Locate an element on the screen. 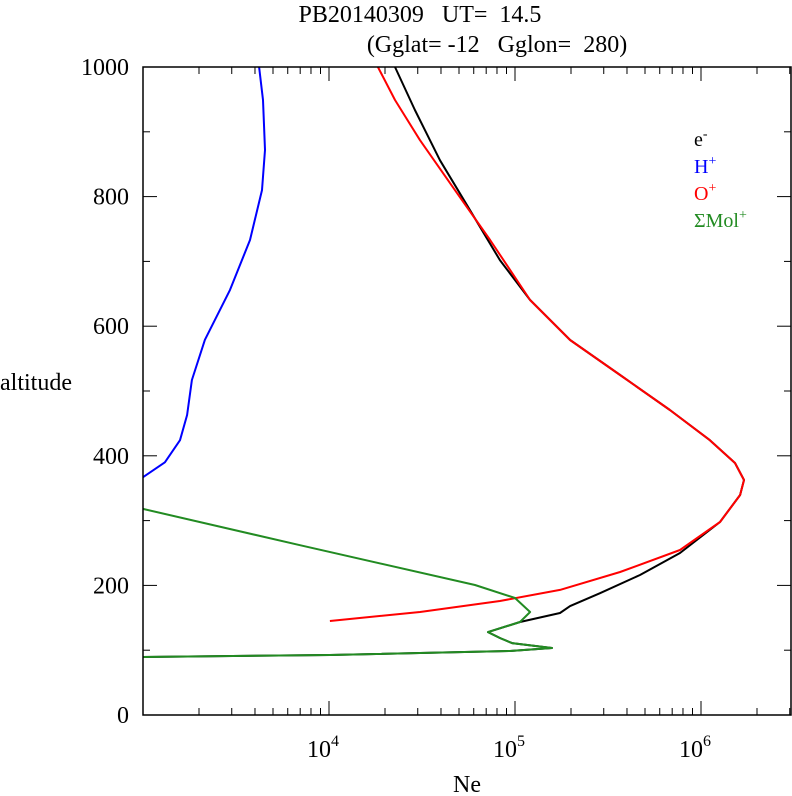  chart-subtitle: (Gglat= -12 Gglon= 280) is located at coordinates (497, 45).